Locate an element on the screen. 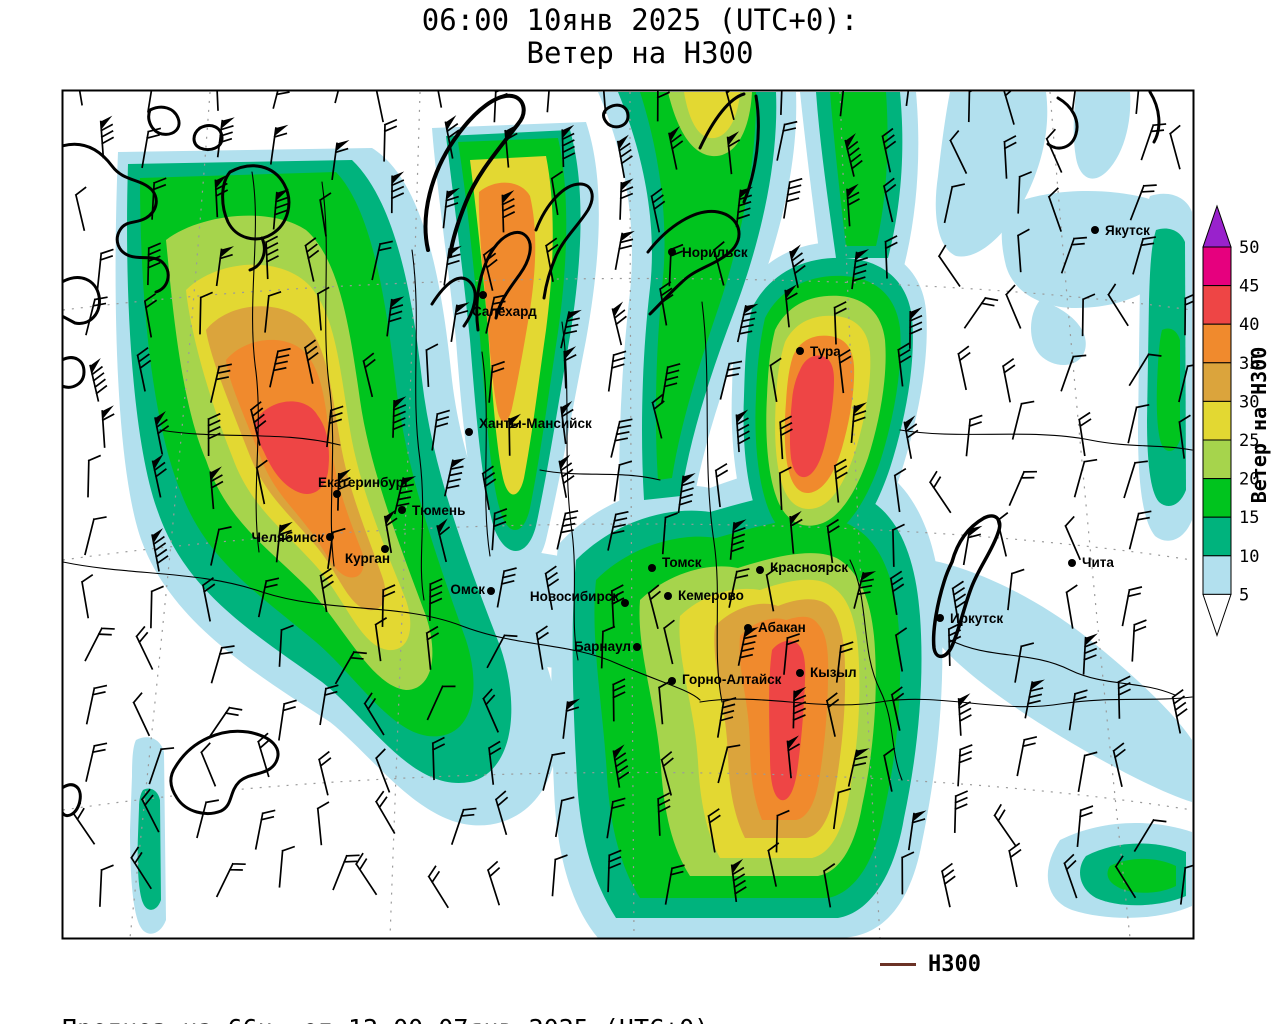  title-line2: Ветер на H300 is located at coordinates (640, 53).